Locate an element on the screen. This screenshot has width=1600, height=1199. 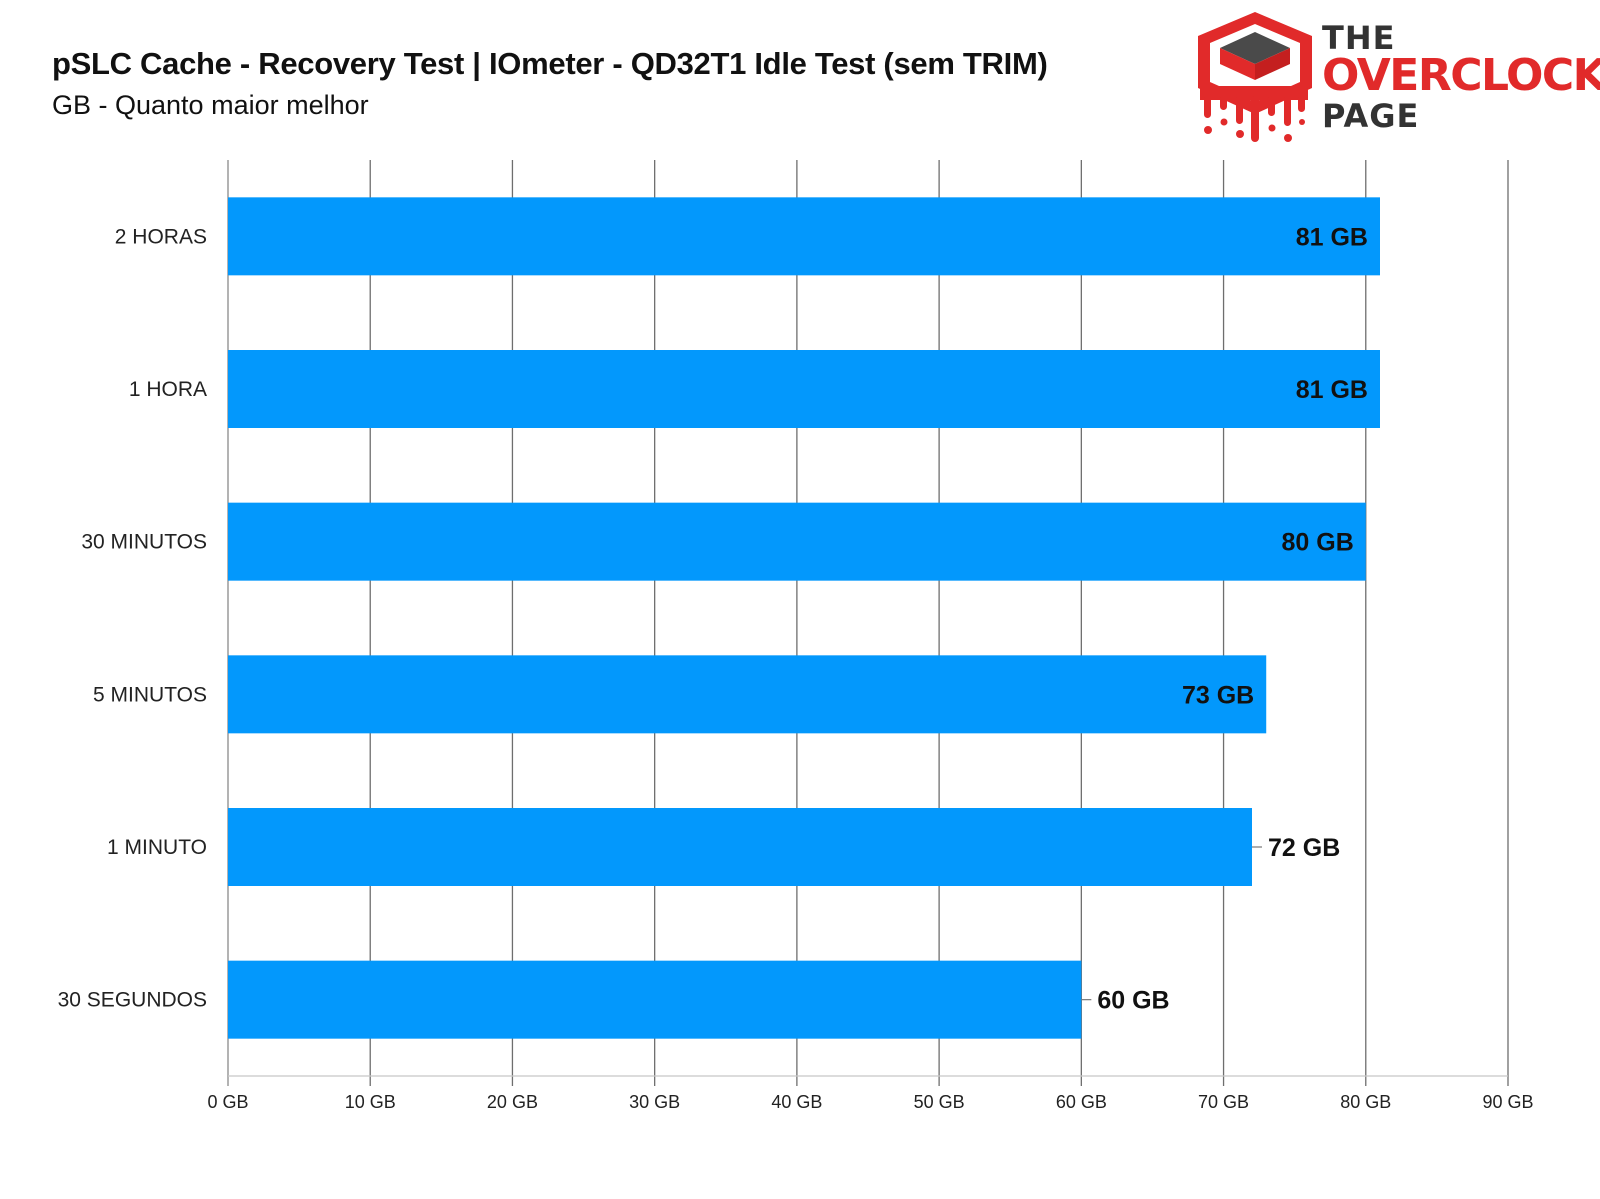
data-label: 72 GB is located at coordinates (1304, 848).